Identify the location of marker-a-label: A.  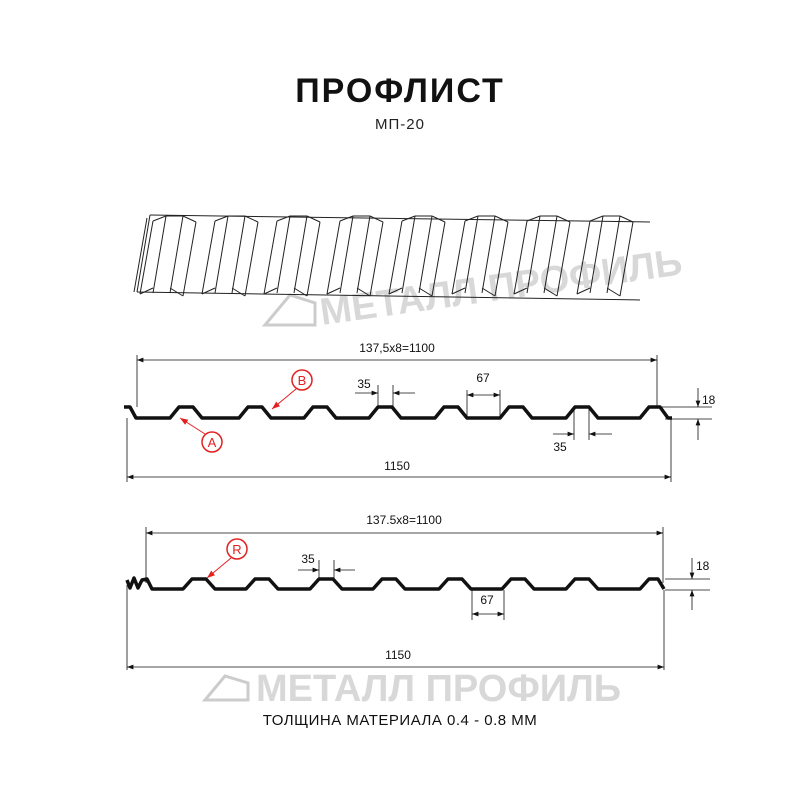
(212, 442).